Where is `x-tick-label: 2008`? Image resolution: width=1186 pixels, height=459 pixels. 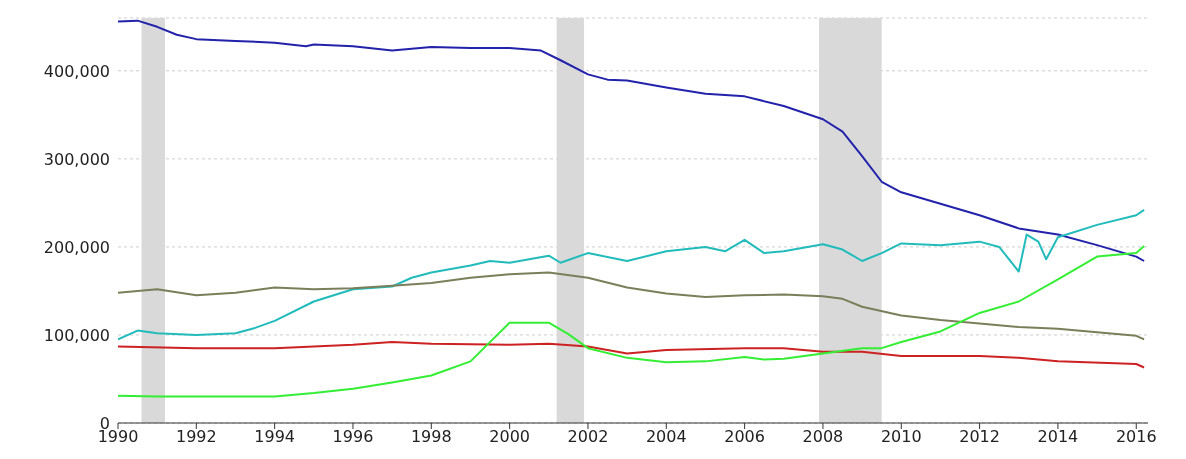 x-tick-label: 2008 is located at coordinates (823, 437).